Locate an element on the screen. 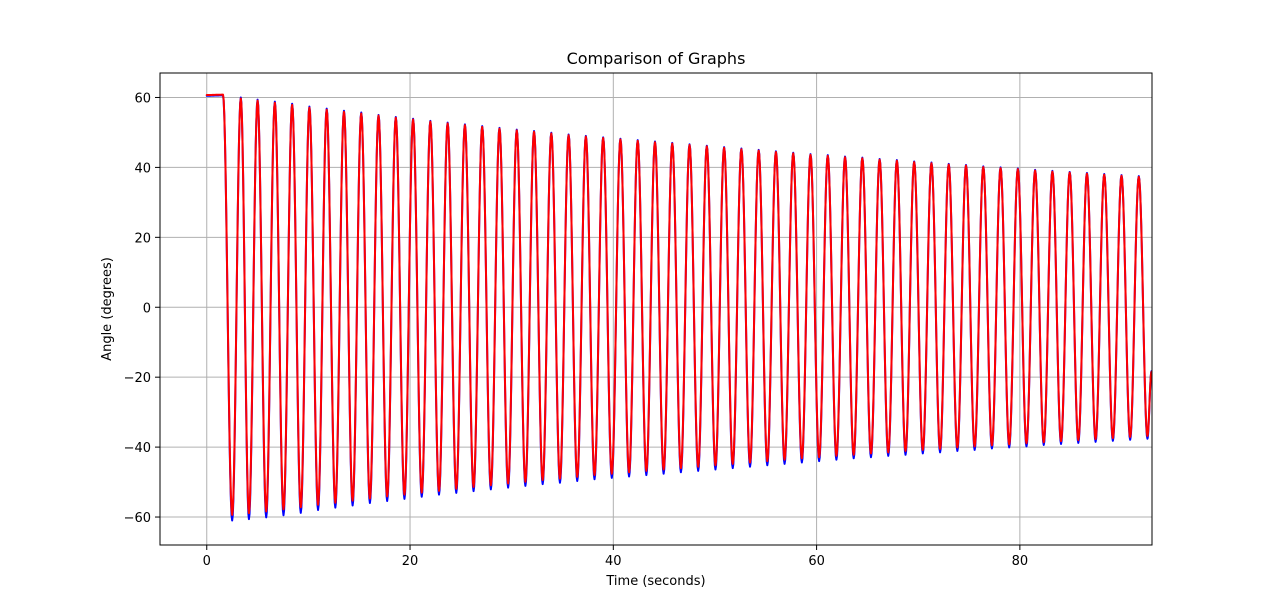 This screenshot has height=612, width=1280. x-axis-label: Time (seconds) is located at coordinates (655, 581).